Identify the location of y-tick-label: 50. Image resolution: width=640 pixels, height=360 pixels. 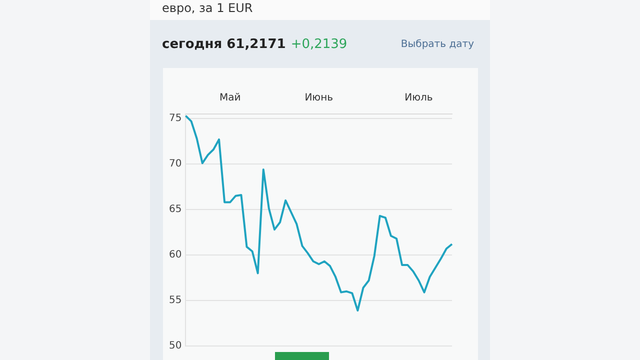
(175, 346).